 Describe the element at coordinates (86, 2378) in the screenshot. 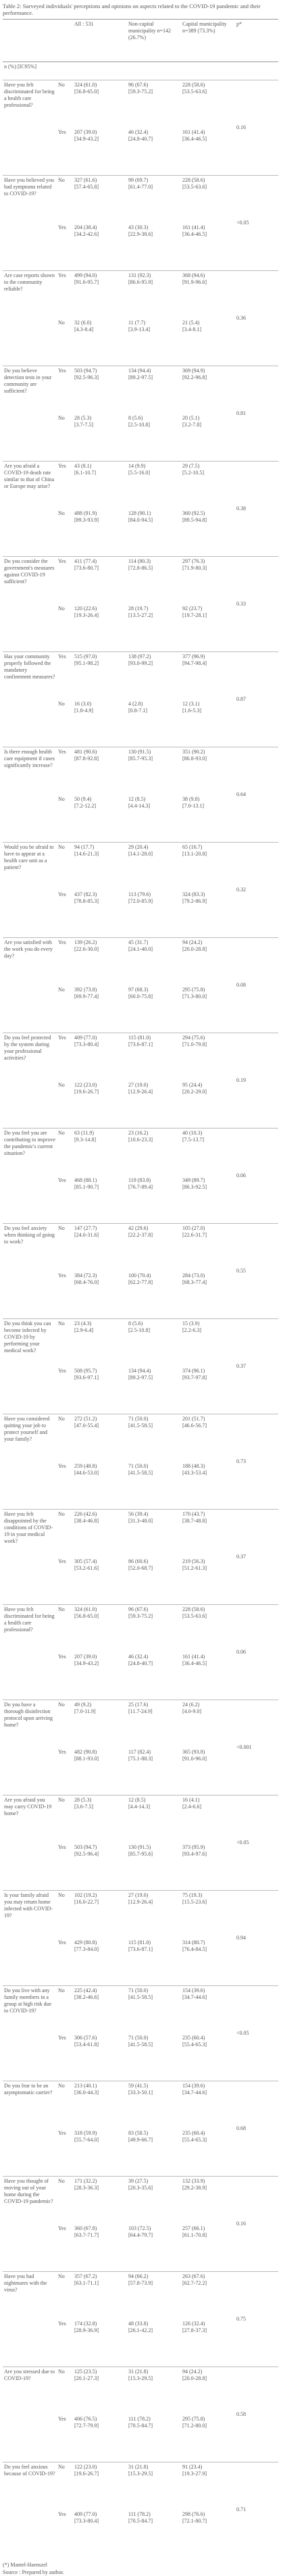

I see `confidence-interval: [20.1-27.3]` at that location.